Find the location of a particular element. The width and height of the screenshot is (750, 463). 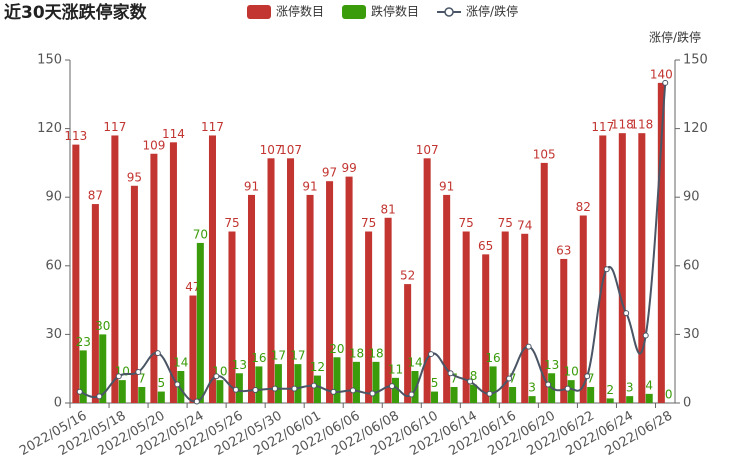

bar-value-label: 3 is located at coordinates (630, 388).